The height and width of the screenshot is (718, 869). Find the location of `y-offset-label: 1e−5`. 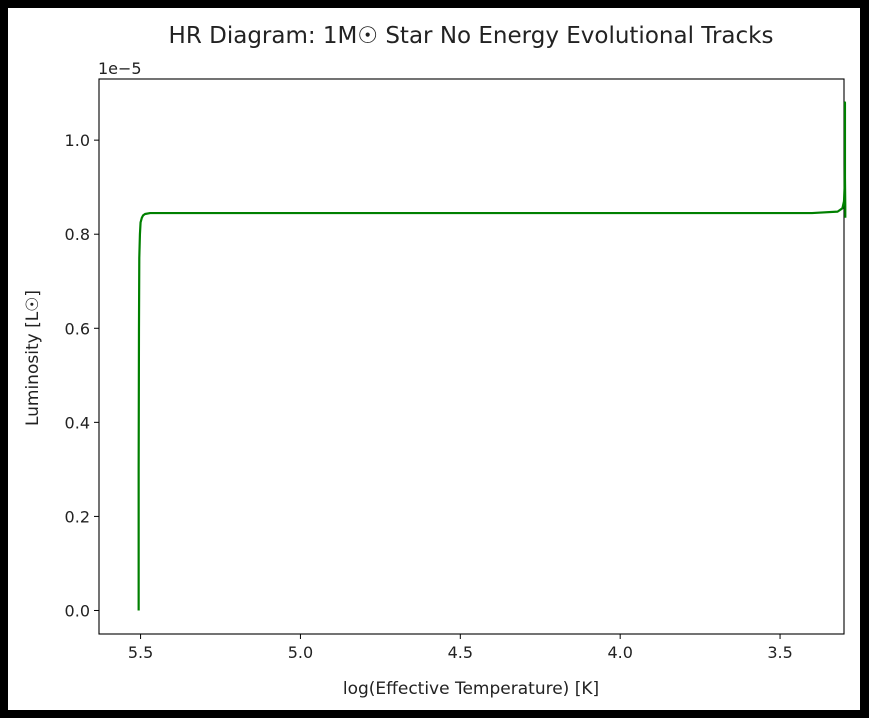

y-offset-label: 1e−5 is located at coordinates (120, 68).